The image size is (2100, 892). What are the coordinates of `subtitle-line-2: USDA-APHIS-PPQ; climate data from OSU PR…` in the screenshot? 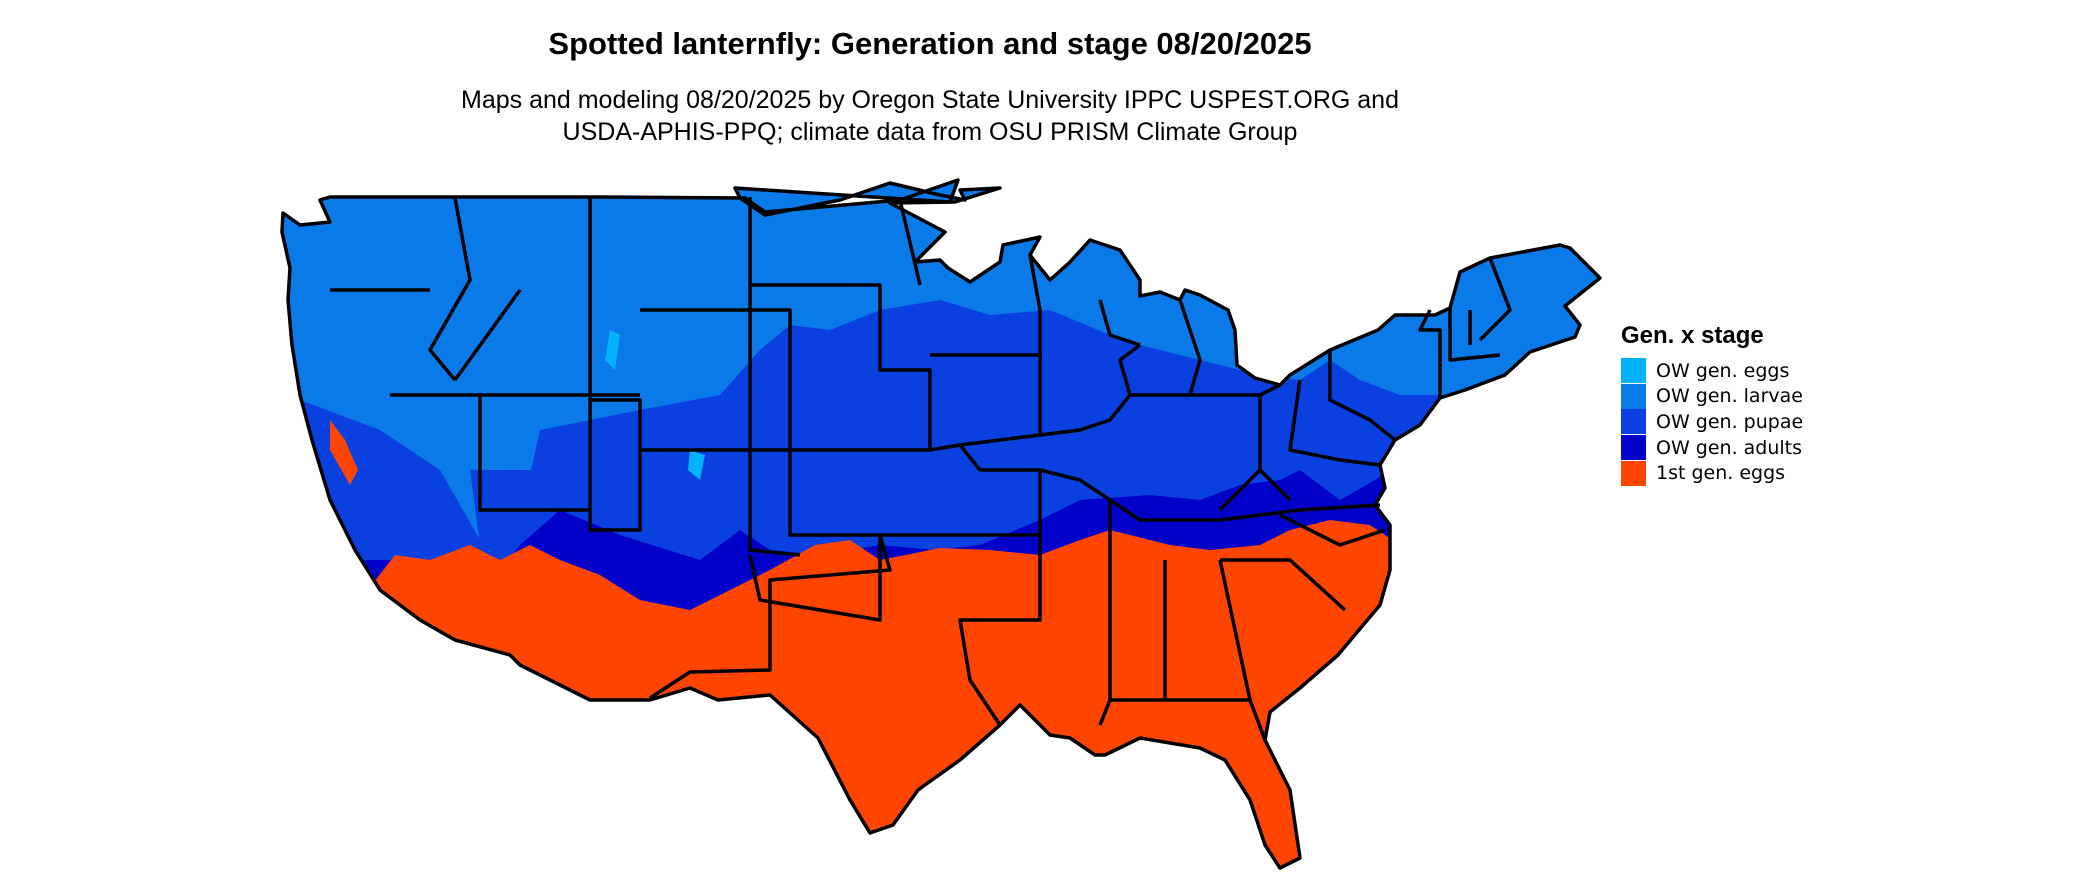 It's located at (930, 132).